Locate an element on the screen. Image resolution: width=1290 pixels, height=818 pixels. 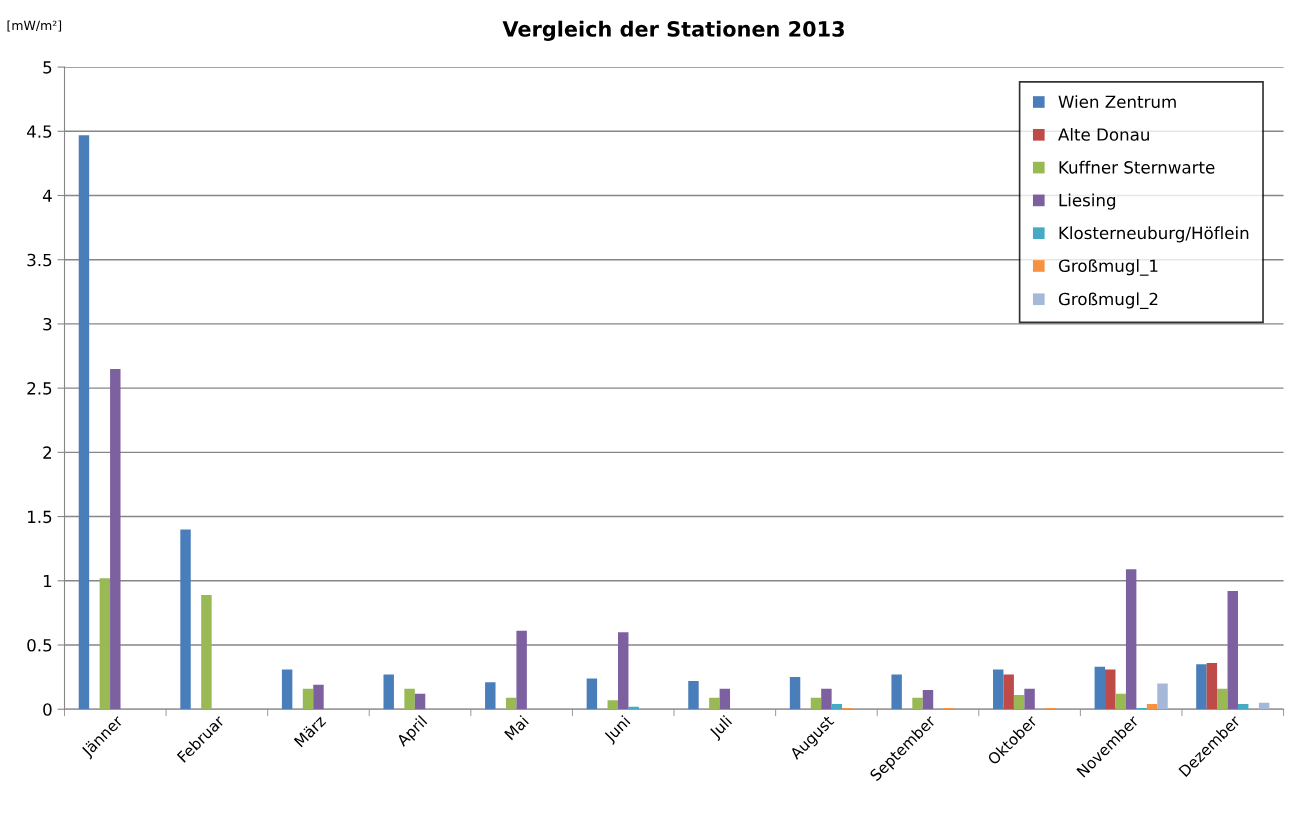
legend-label: Wien Zentrum is located at coordinates (1117, 102).